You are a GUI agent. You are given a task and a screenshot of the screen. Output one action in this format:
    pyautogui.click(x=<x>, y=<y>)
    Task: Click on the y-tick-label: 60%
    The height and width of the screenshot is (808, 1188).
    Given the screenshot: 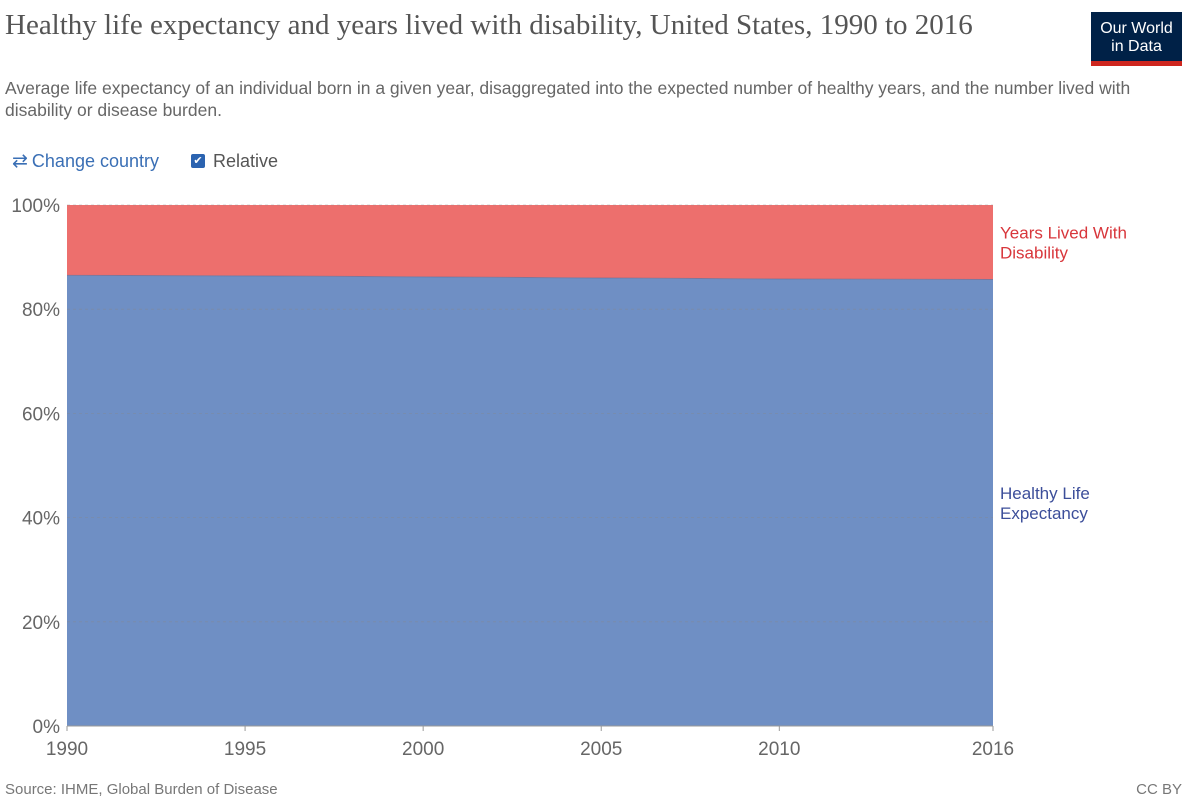 What is the action you would take?
    pyautogui.click(x=41, y=414)
    